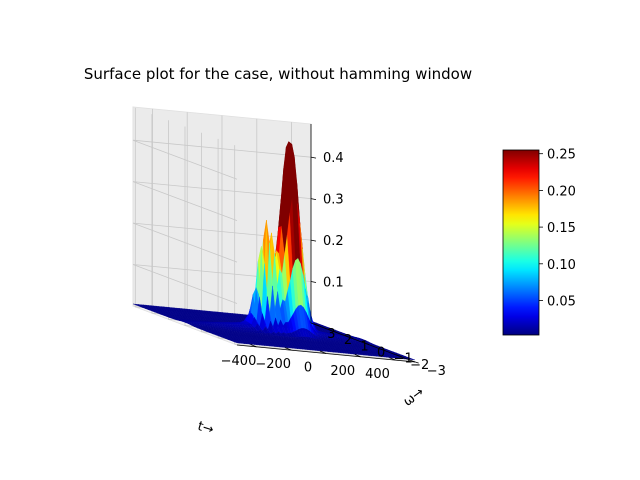 The height and width of the screenshot is (480, 640). Describe the element at coordinates (206, 428) in the screenshot. I see `x-axis-label: t→` at that location.